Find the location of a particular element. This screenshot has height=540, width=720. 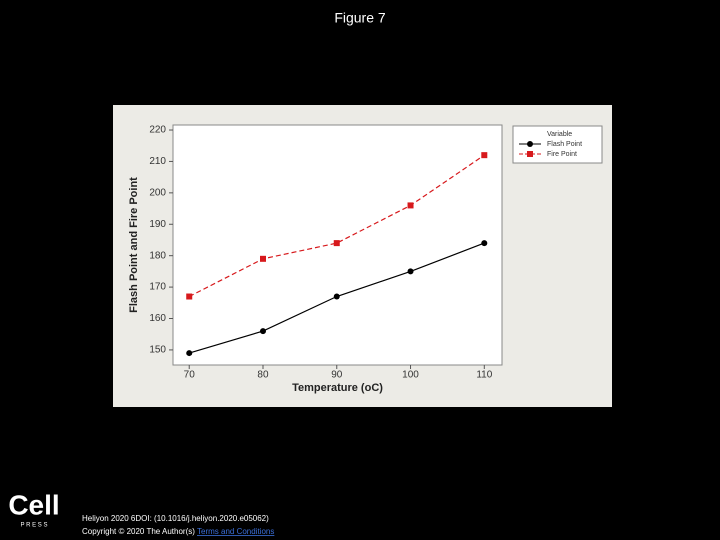

y-tick-label: 180 is located at coordinates (157, 255).